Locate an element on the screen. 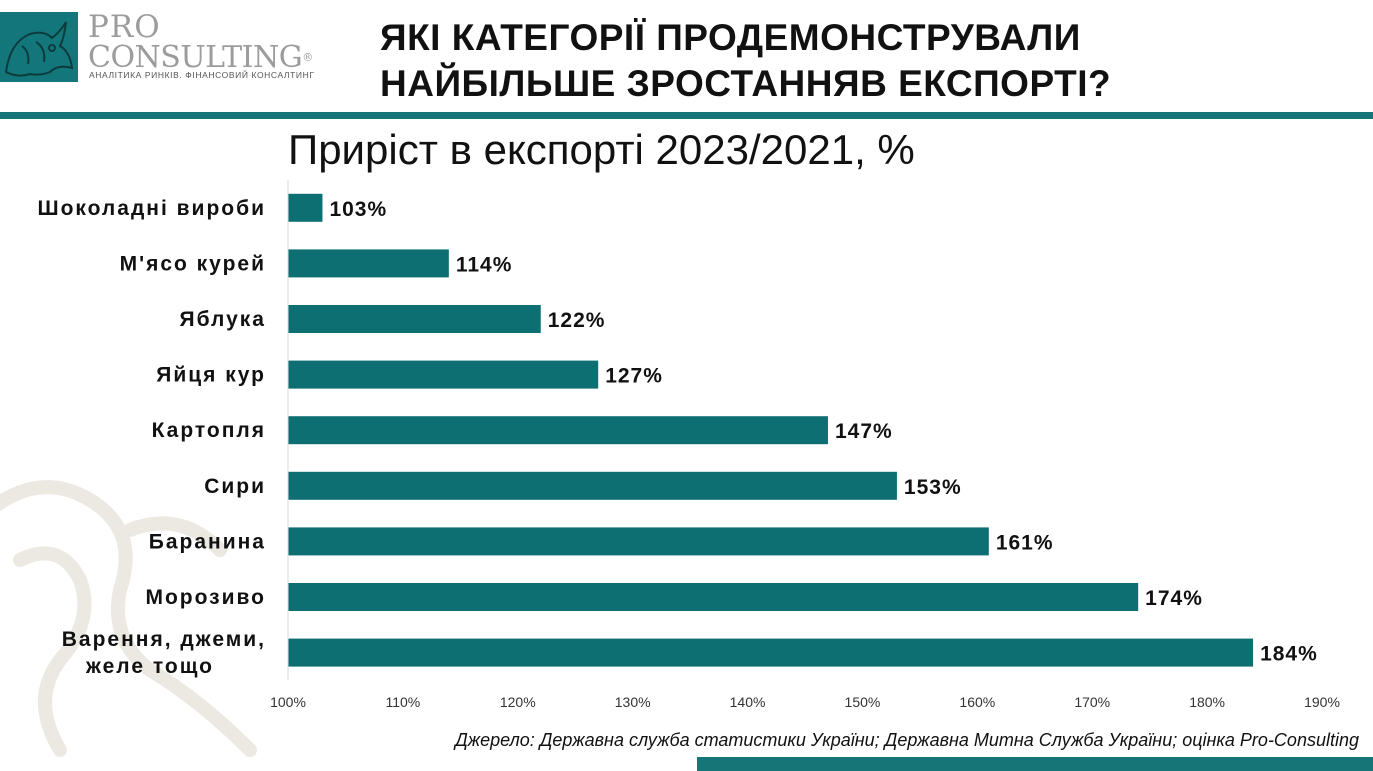 The image size is (1373, 771). logo-consulting-wrap: CONSULTING® is located at coordinates (200, 58).